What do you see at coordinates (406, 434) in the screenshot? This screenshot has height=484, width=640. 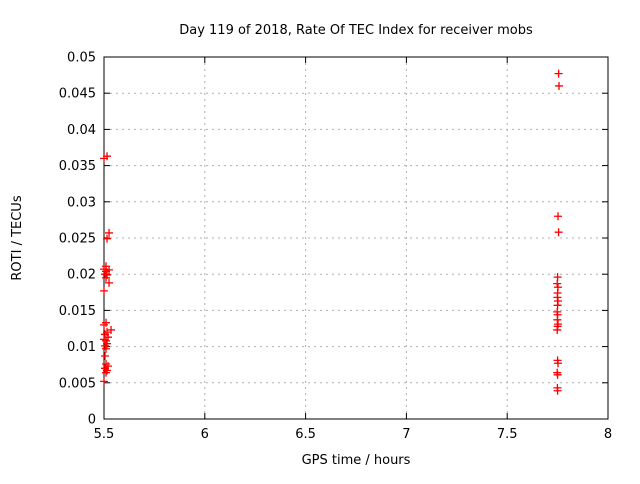 I see `x-tick-label: 7` at bounding box center [406, 434].